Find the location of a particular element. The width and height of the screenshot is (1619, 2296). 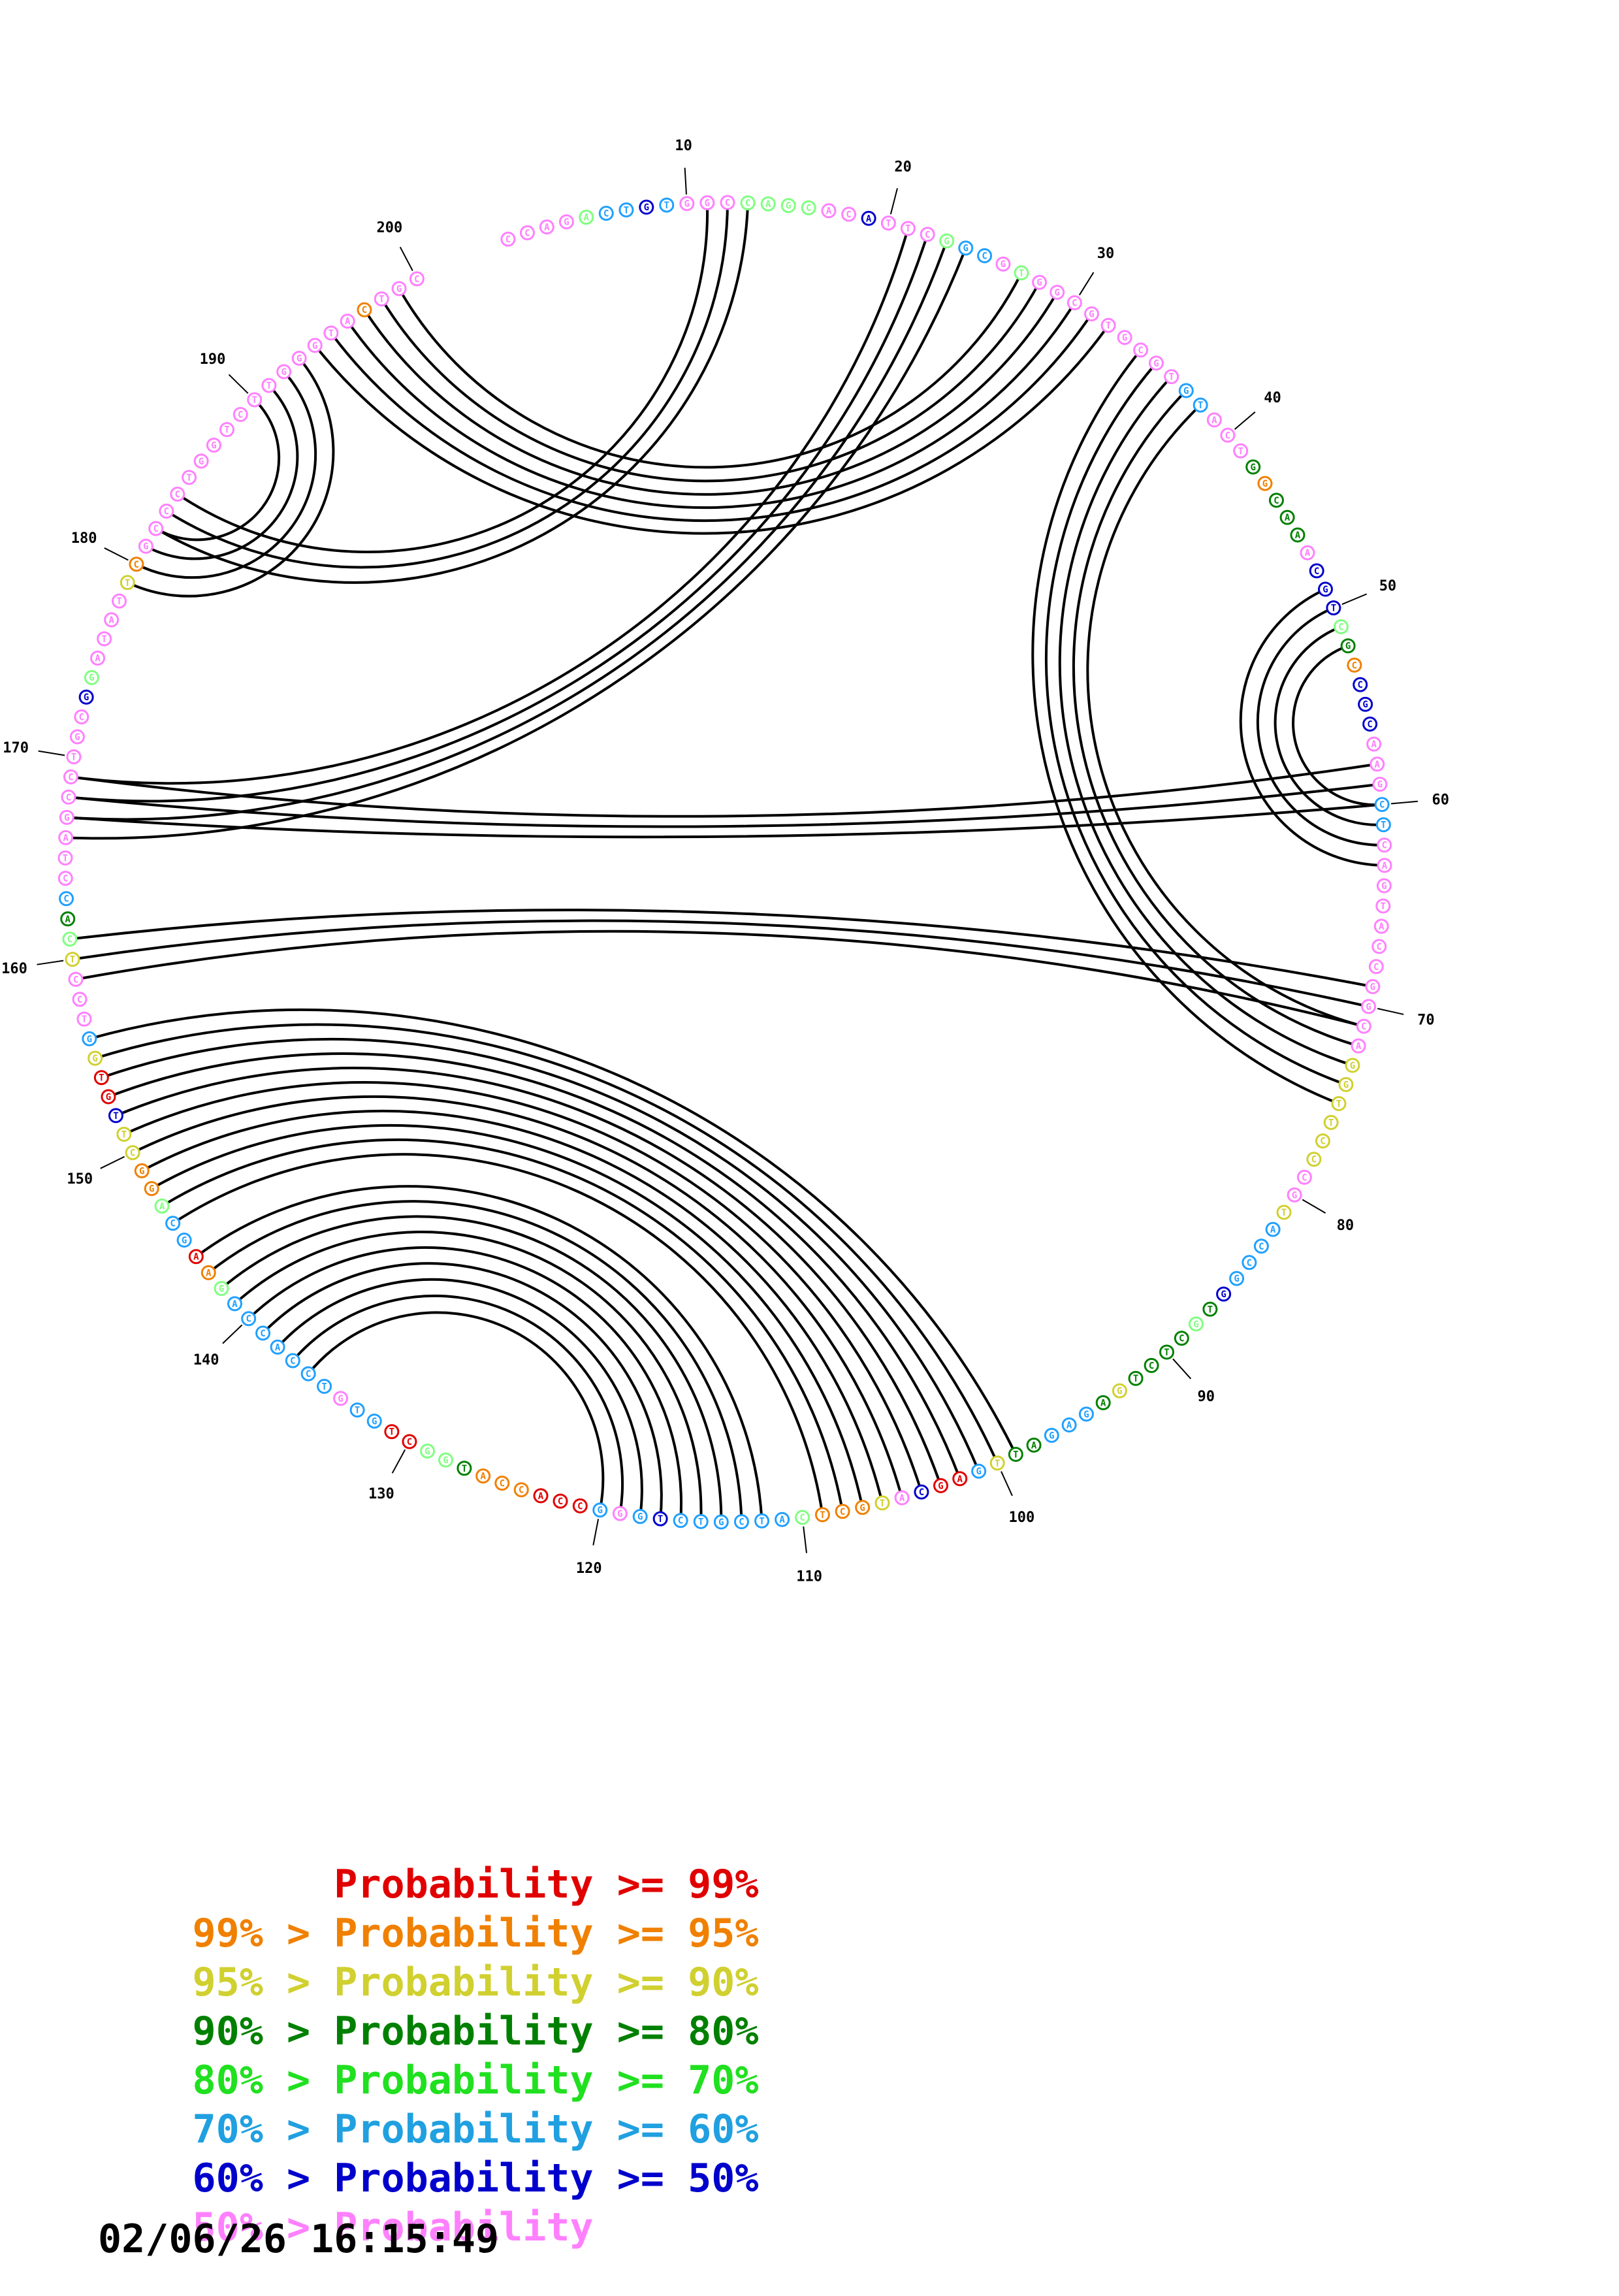

legend-row-6: 70% > Probability >= 60% is located at coordinates (428, 2106).